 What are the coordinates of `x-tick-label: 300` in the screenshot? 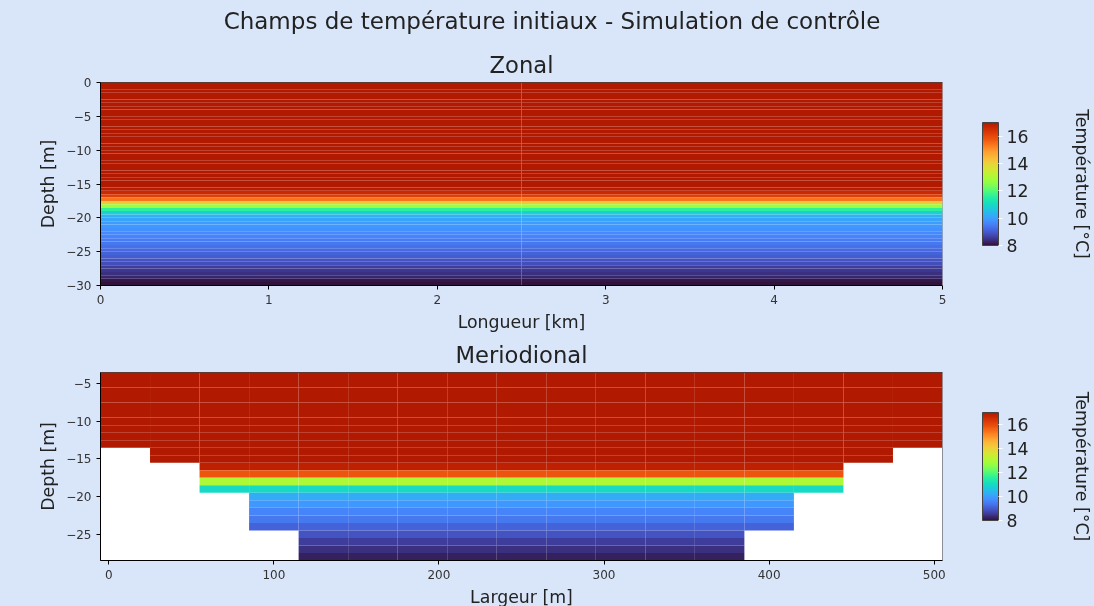 It's located at (604, 574).